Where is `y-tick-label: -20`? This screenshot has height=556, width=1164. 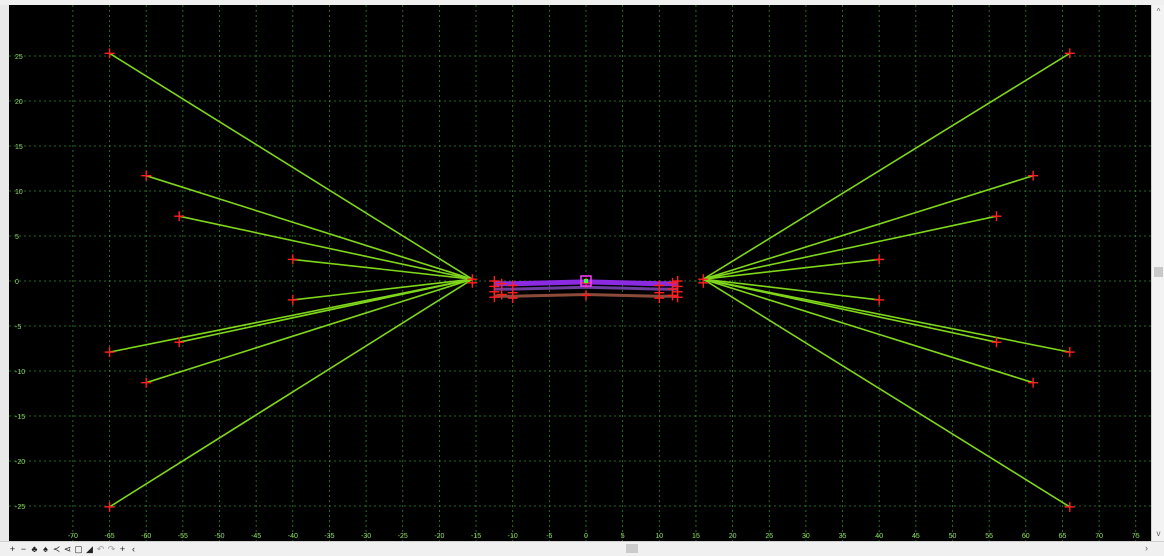
y-tick-label: -20 is located at coordinates (20, 462).